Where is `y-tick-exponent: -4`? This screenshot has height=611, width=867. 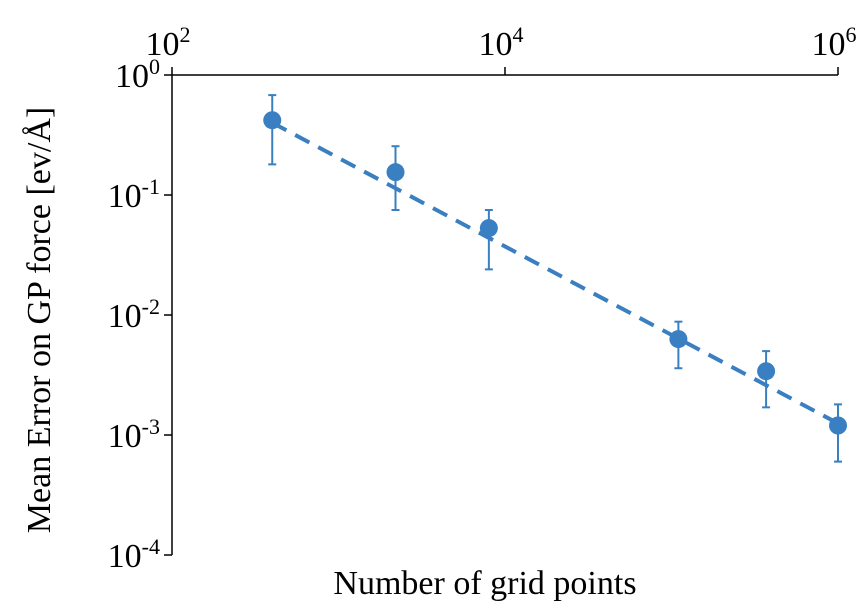 y-tick-exponent: -4 is located at coordinates (151, 546).